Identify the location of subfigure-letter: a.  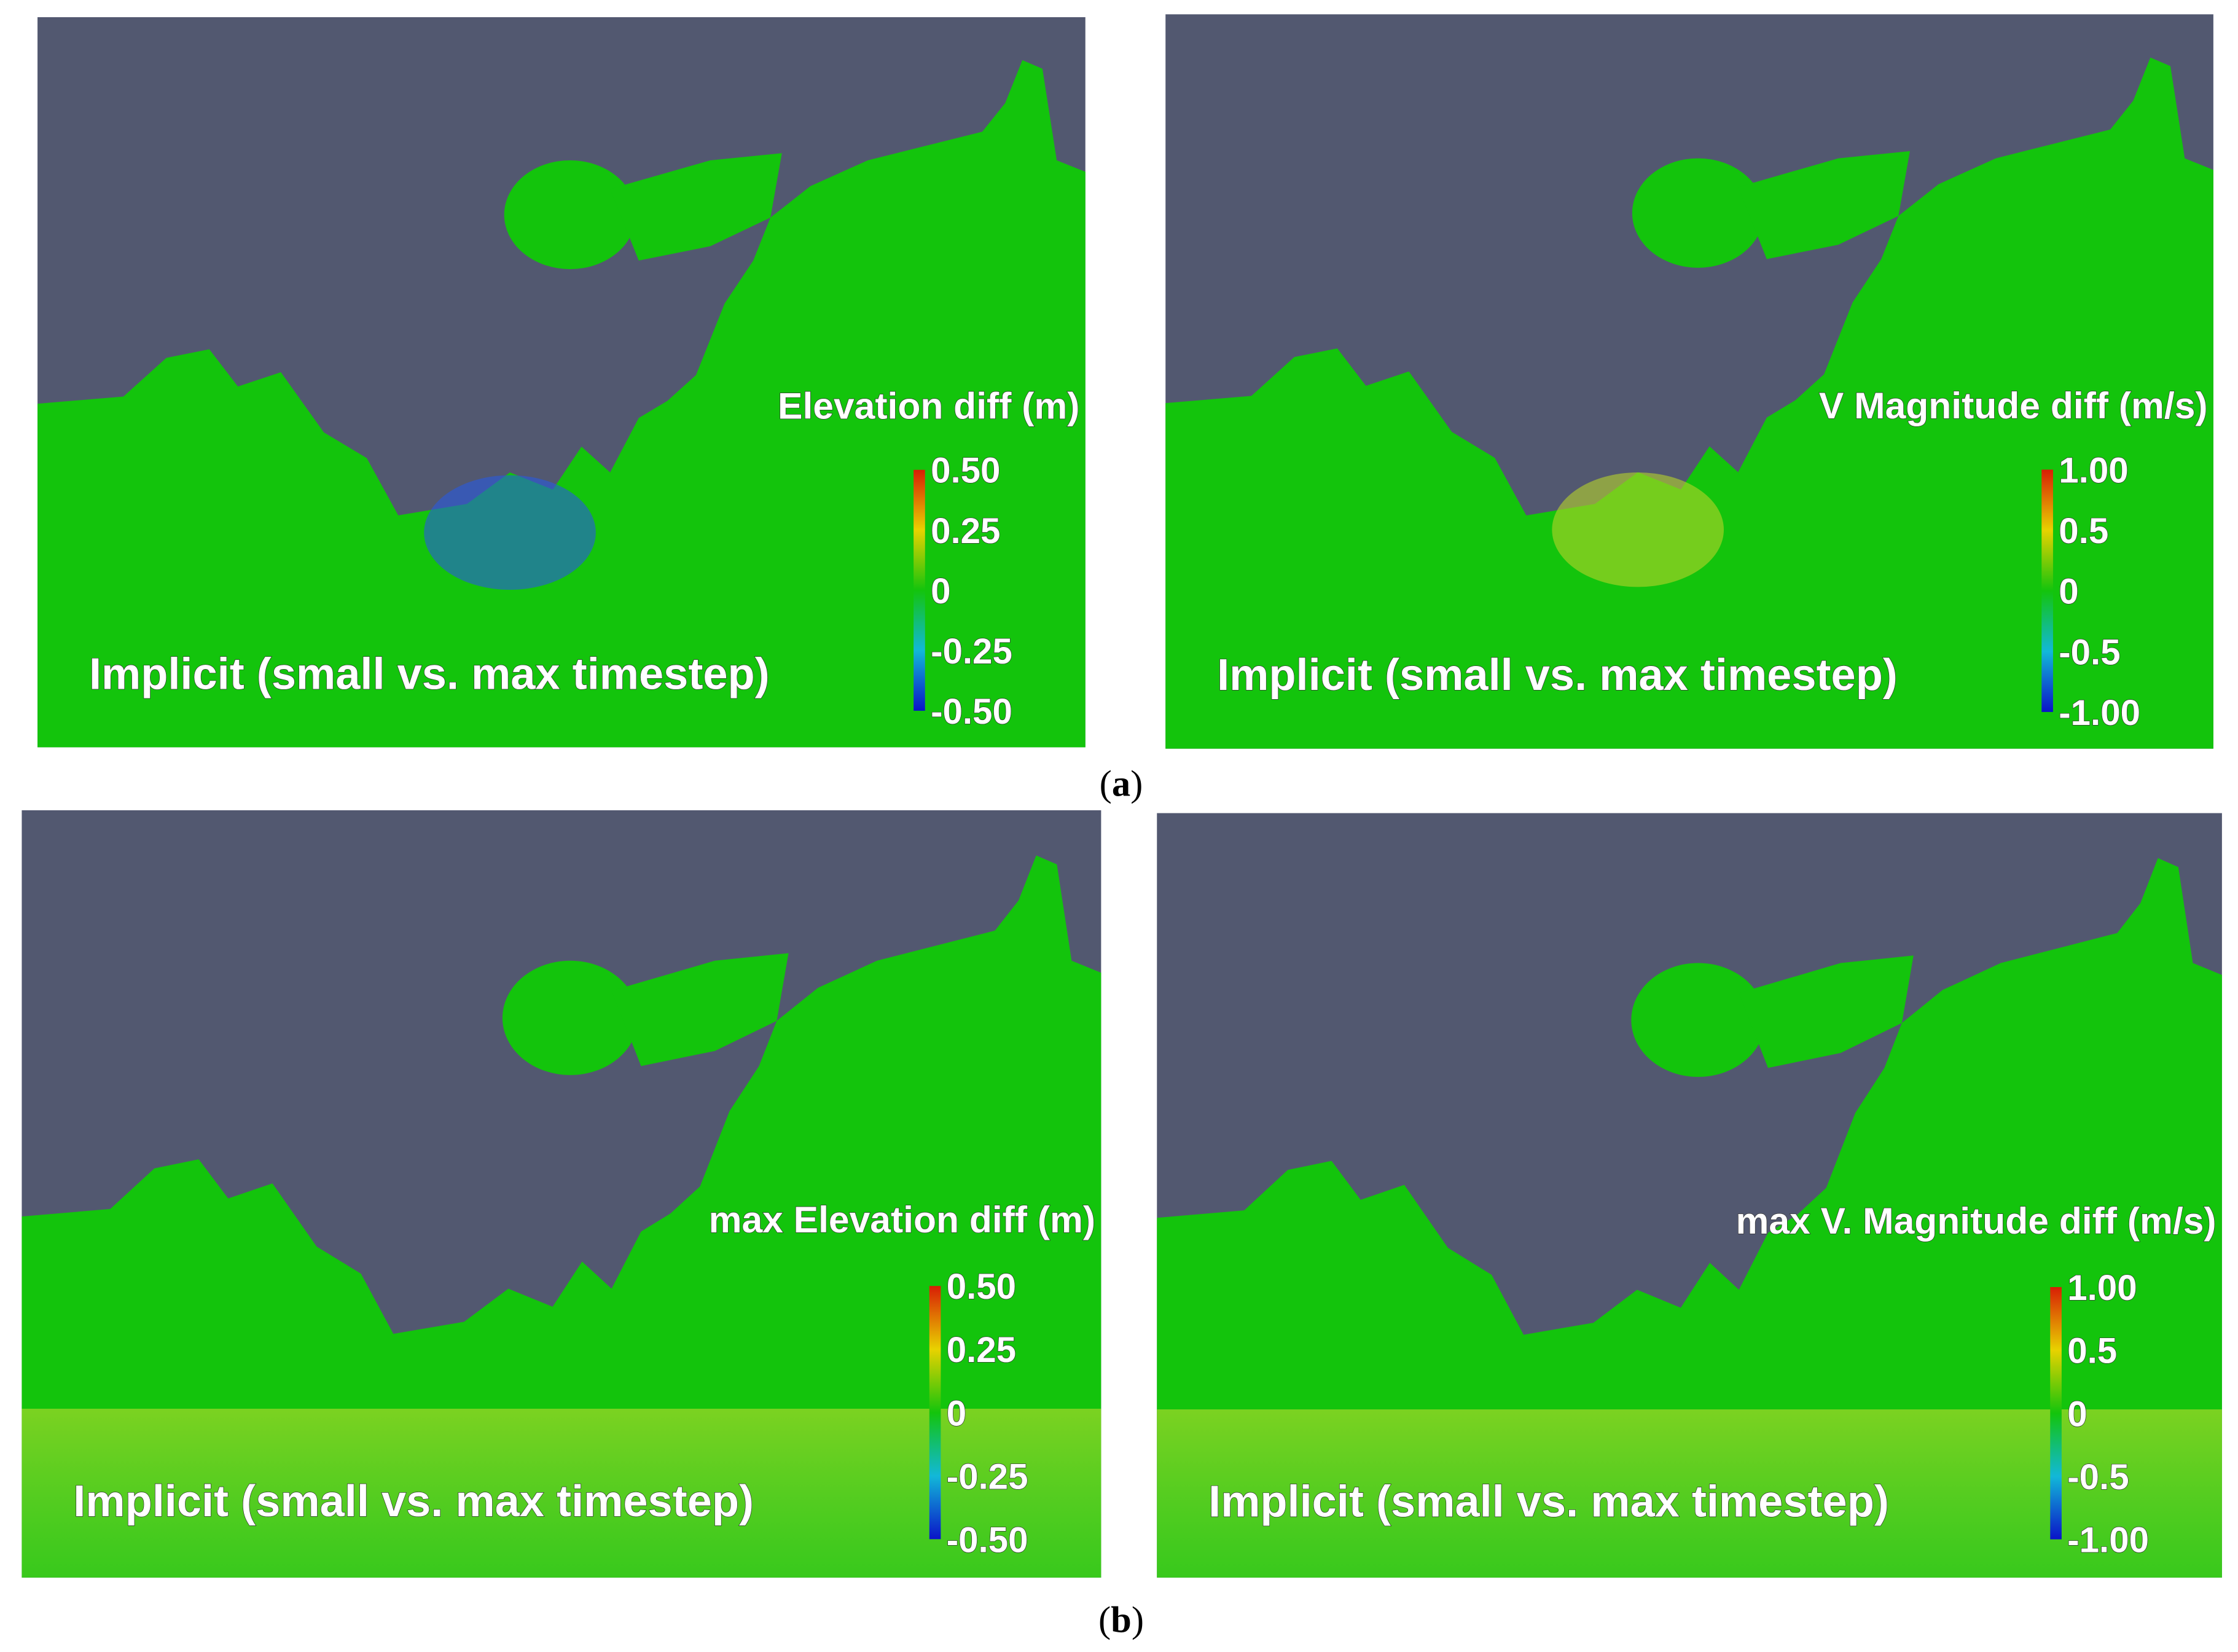
(1121, 784).